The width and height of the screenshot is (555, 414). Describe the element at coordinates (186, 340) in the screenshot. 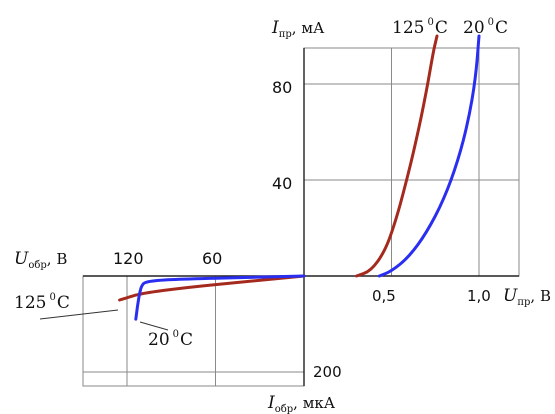

I see `temp-20-rev-unit: C` at that location.